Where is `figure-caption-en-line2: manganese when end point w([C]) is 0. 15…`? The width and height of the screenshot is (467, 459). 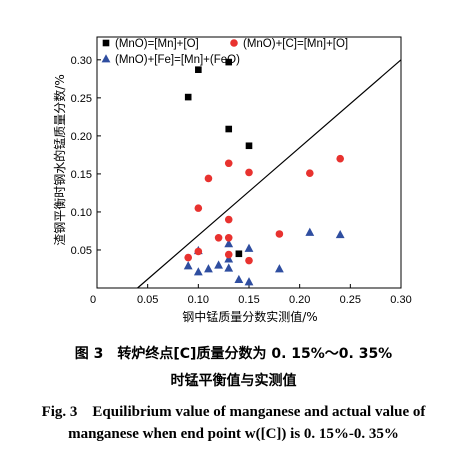 figure-caption-en-line2: manganese when end point w([C]) is 0. 15… is located at coordinates (233, 434).